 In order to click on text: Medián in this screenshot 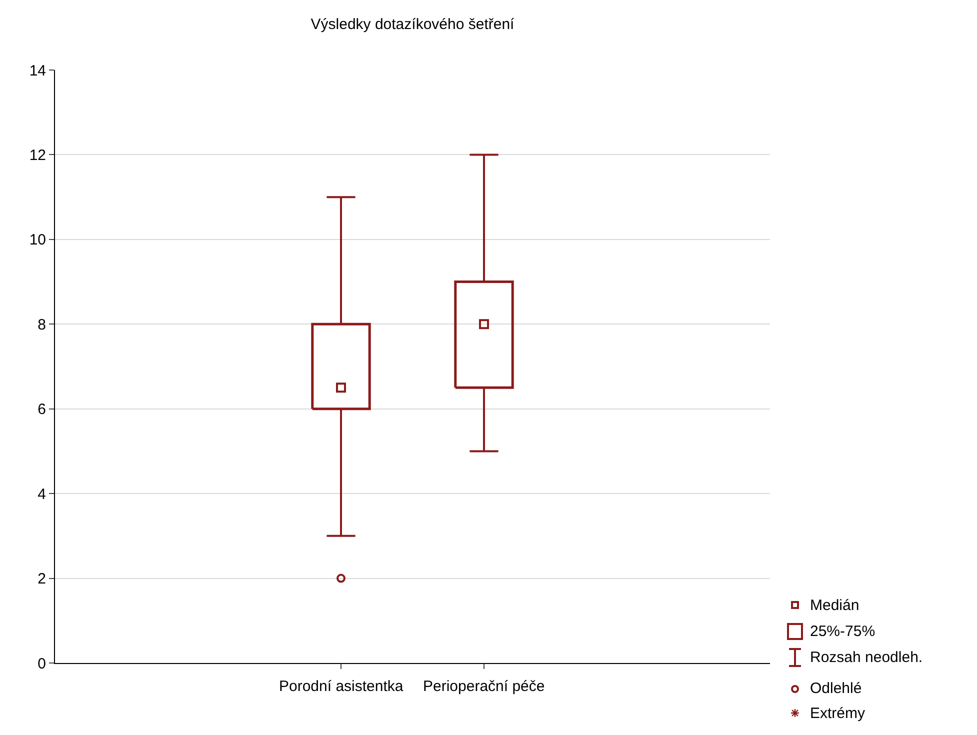, I will do `click(835, 605)`.